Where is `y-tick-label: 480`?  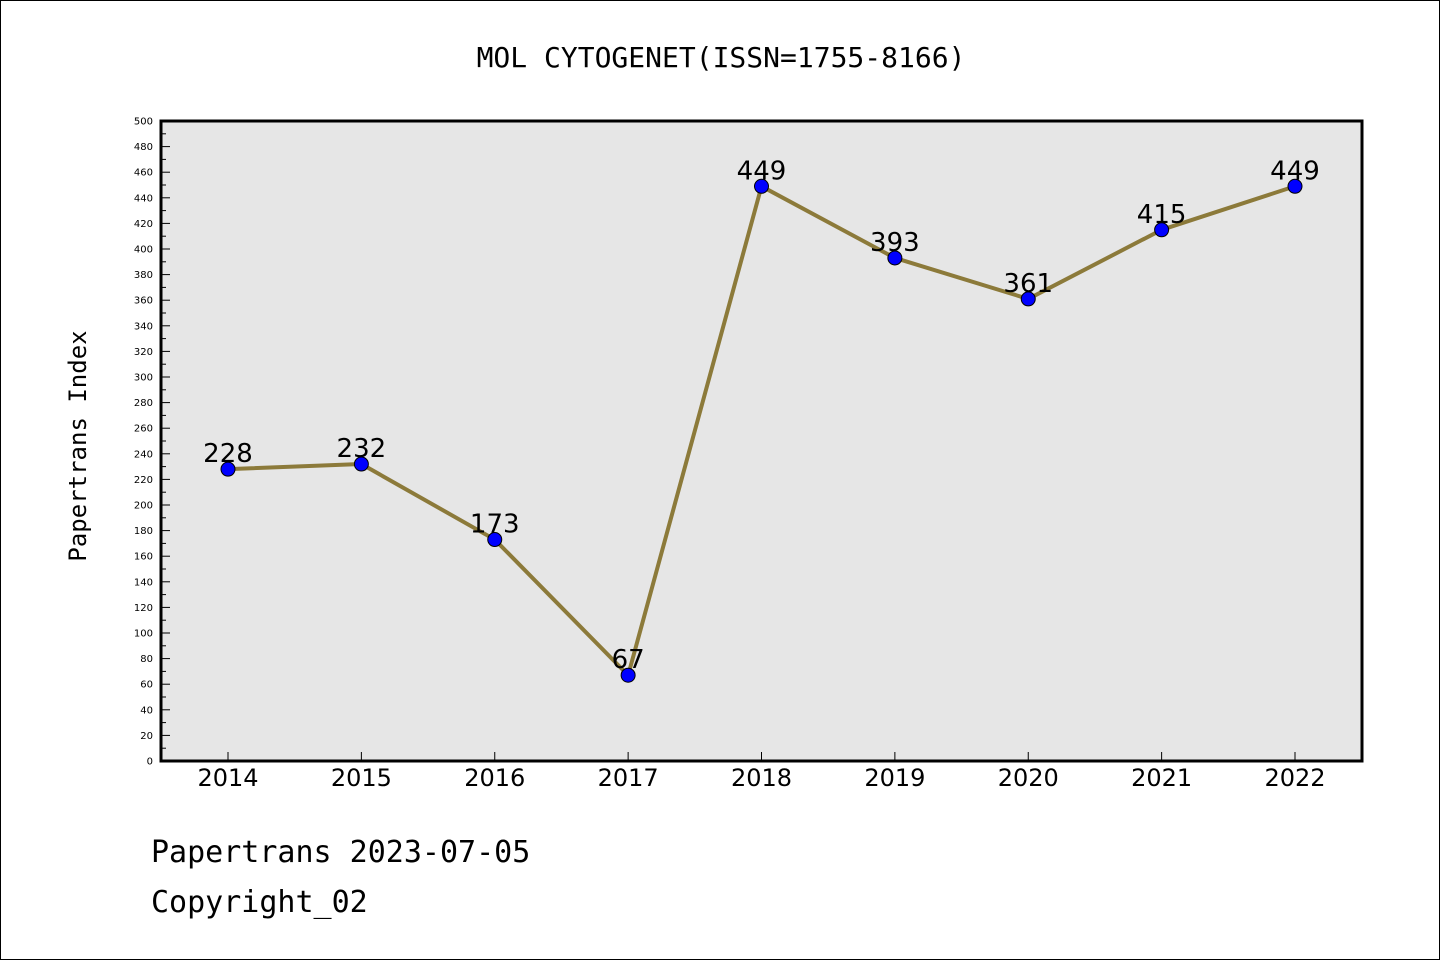
y-tick-label: 480 is located at coordinates (143, 147).